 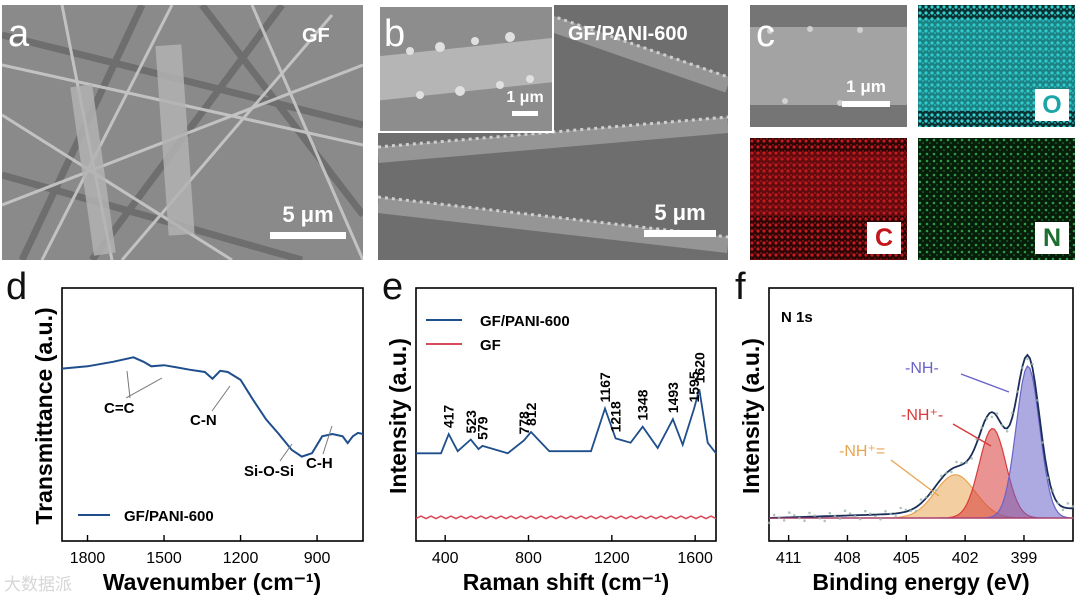 What do you see at coordinates (524, 423) in the screenshot?
I see `raman-peak-label-778: 778` at bounding box center [524, 423].